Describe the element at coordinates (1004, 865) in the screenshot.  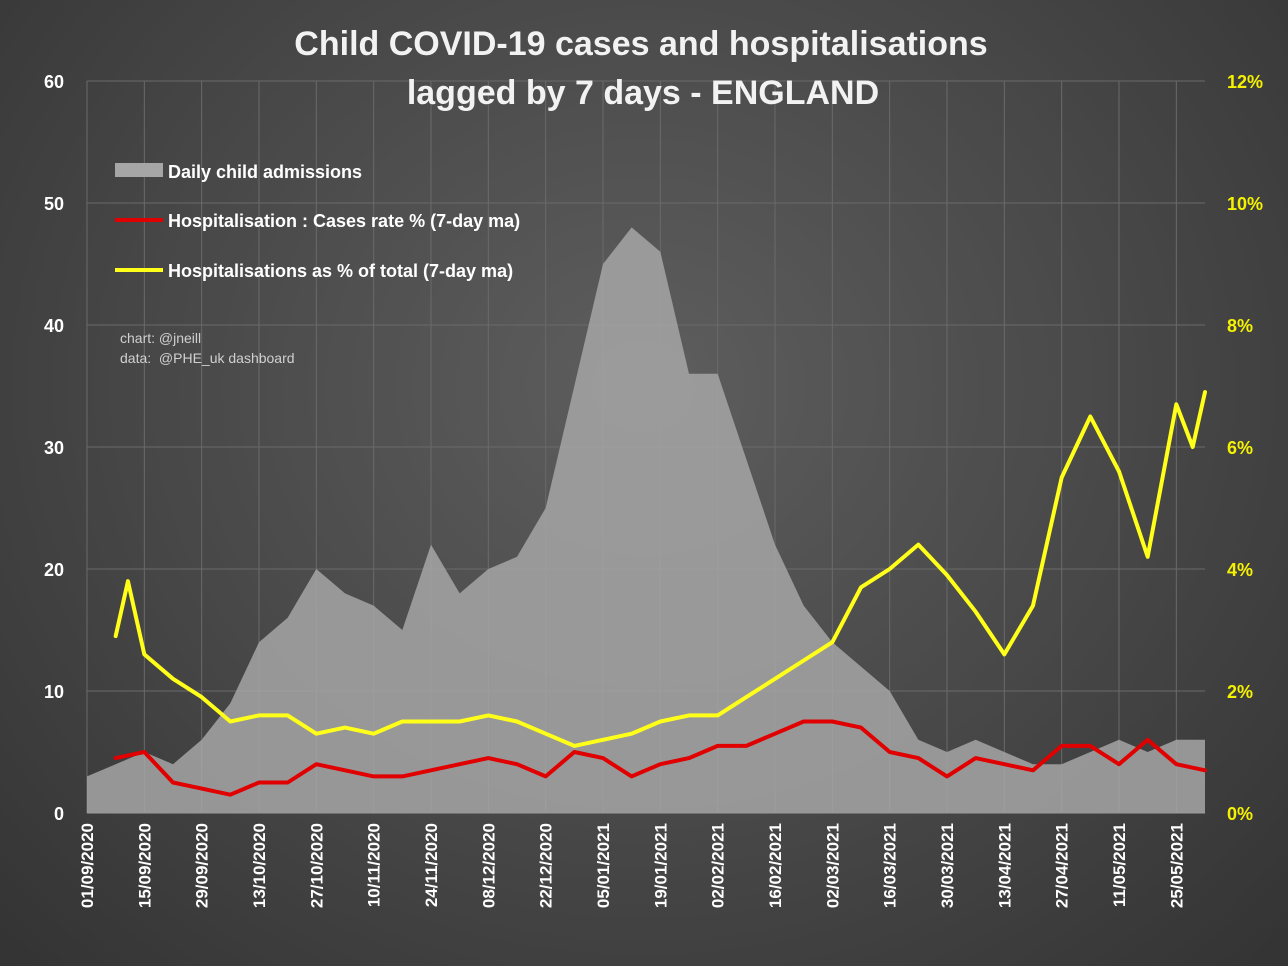
I see `x-tick-label: 13/04/2021` at that location.